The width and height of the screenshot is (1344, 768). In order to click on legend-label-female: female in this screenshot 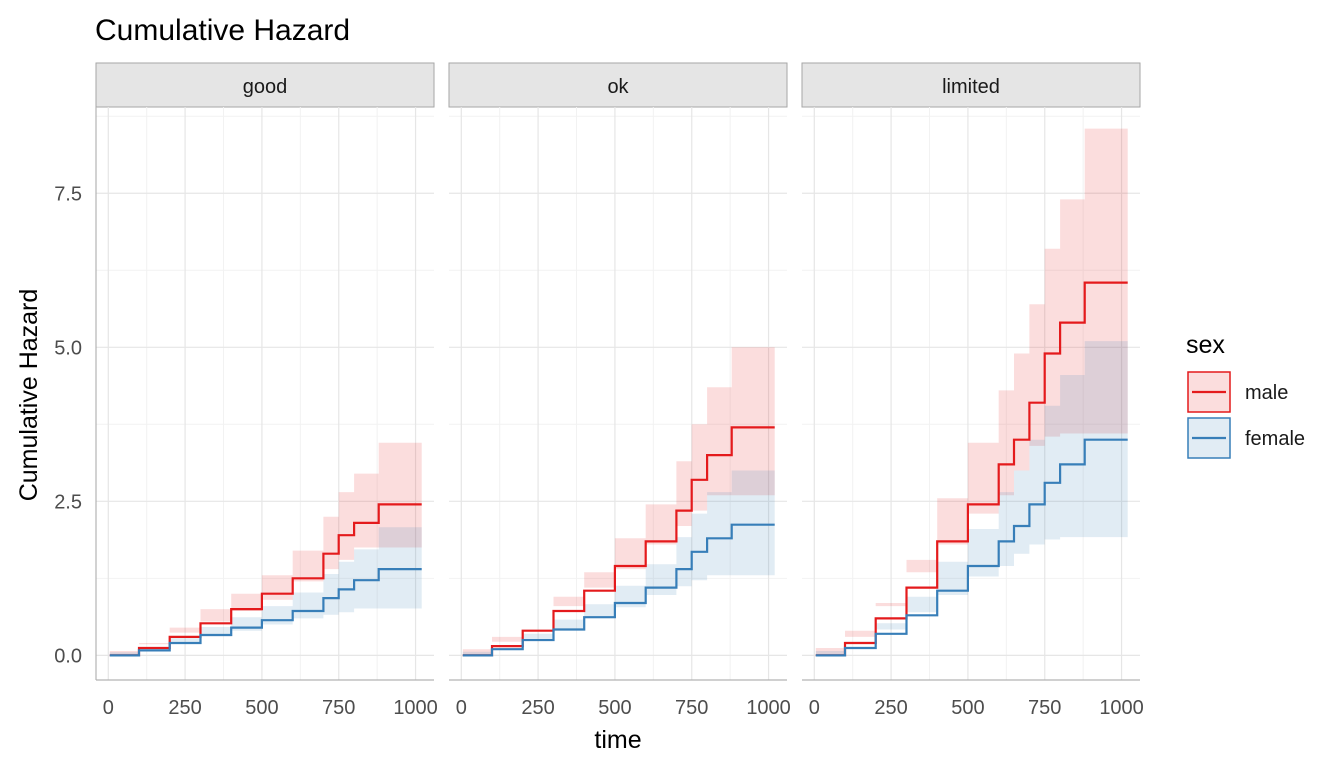, I will do `click(1275, 439)`.